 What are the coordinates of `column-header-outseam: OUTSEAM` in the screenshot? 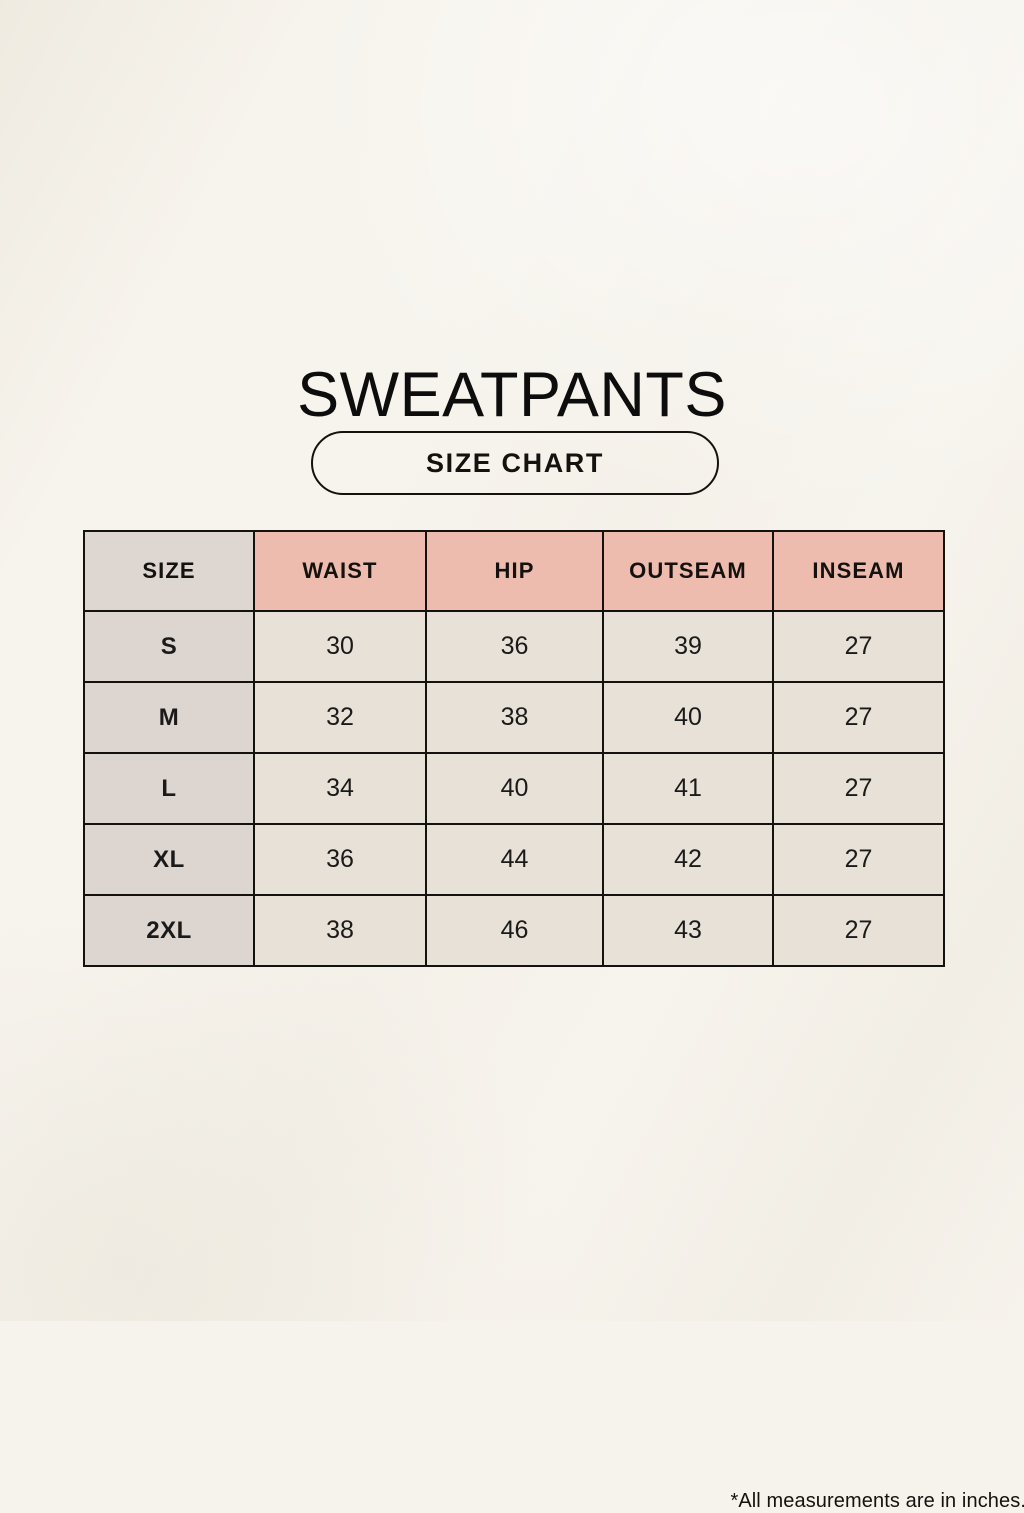 It's located at (688, 571).